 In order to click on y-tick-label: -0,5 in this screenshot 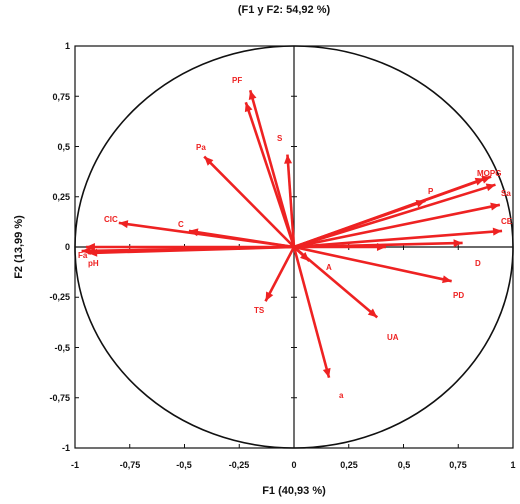, I will do `click(62, 348)`.